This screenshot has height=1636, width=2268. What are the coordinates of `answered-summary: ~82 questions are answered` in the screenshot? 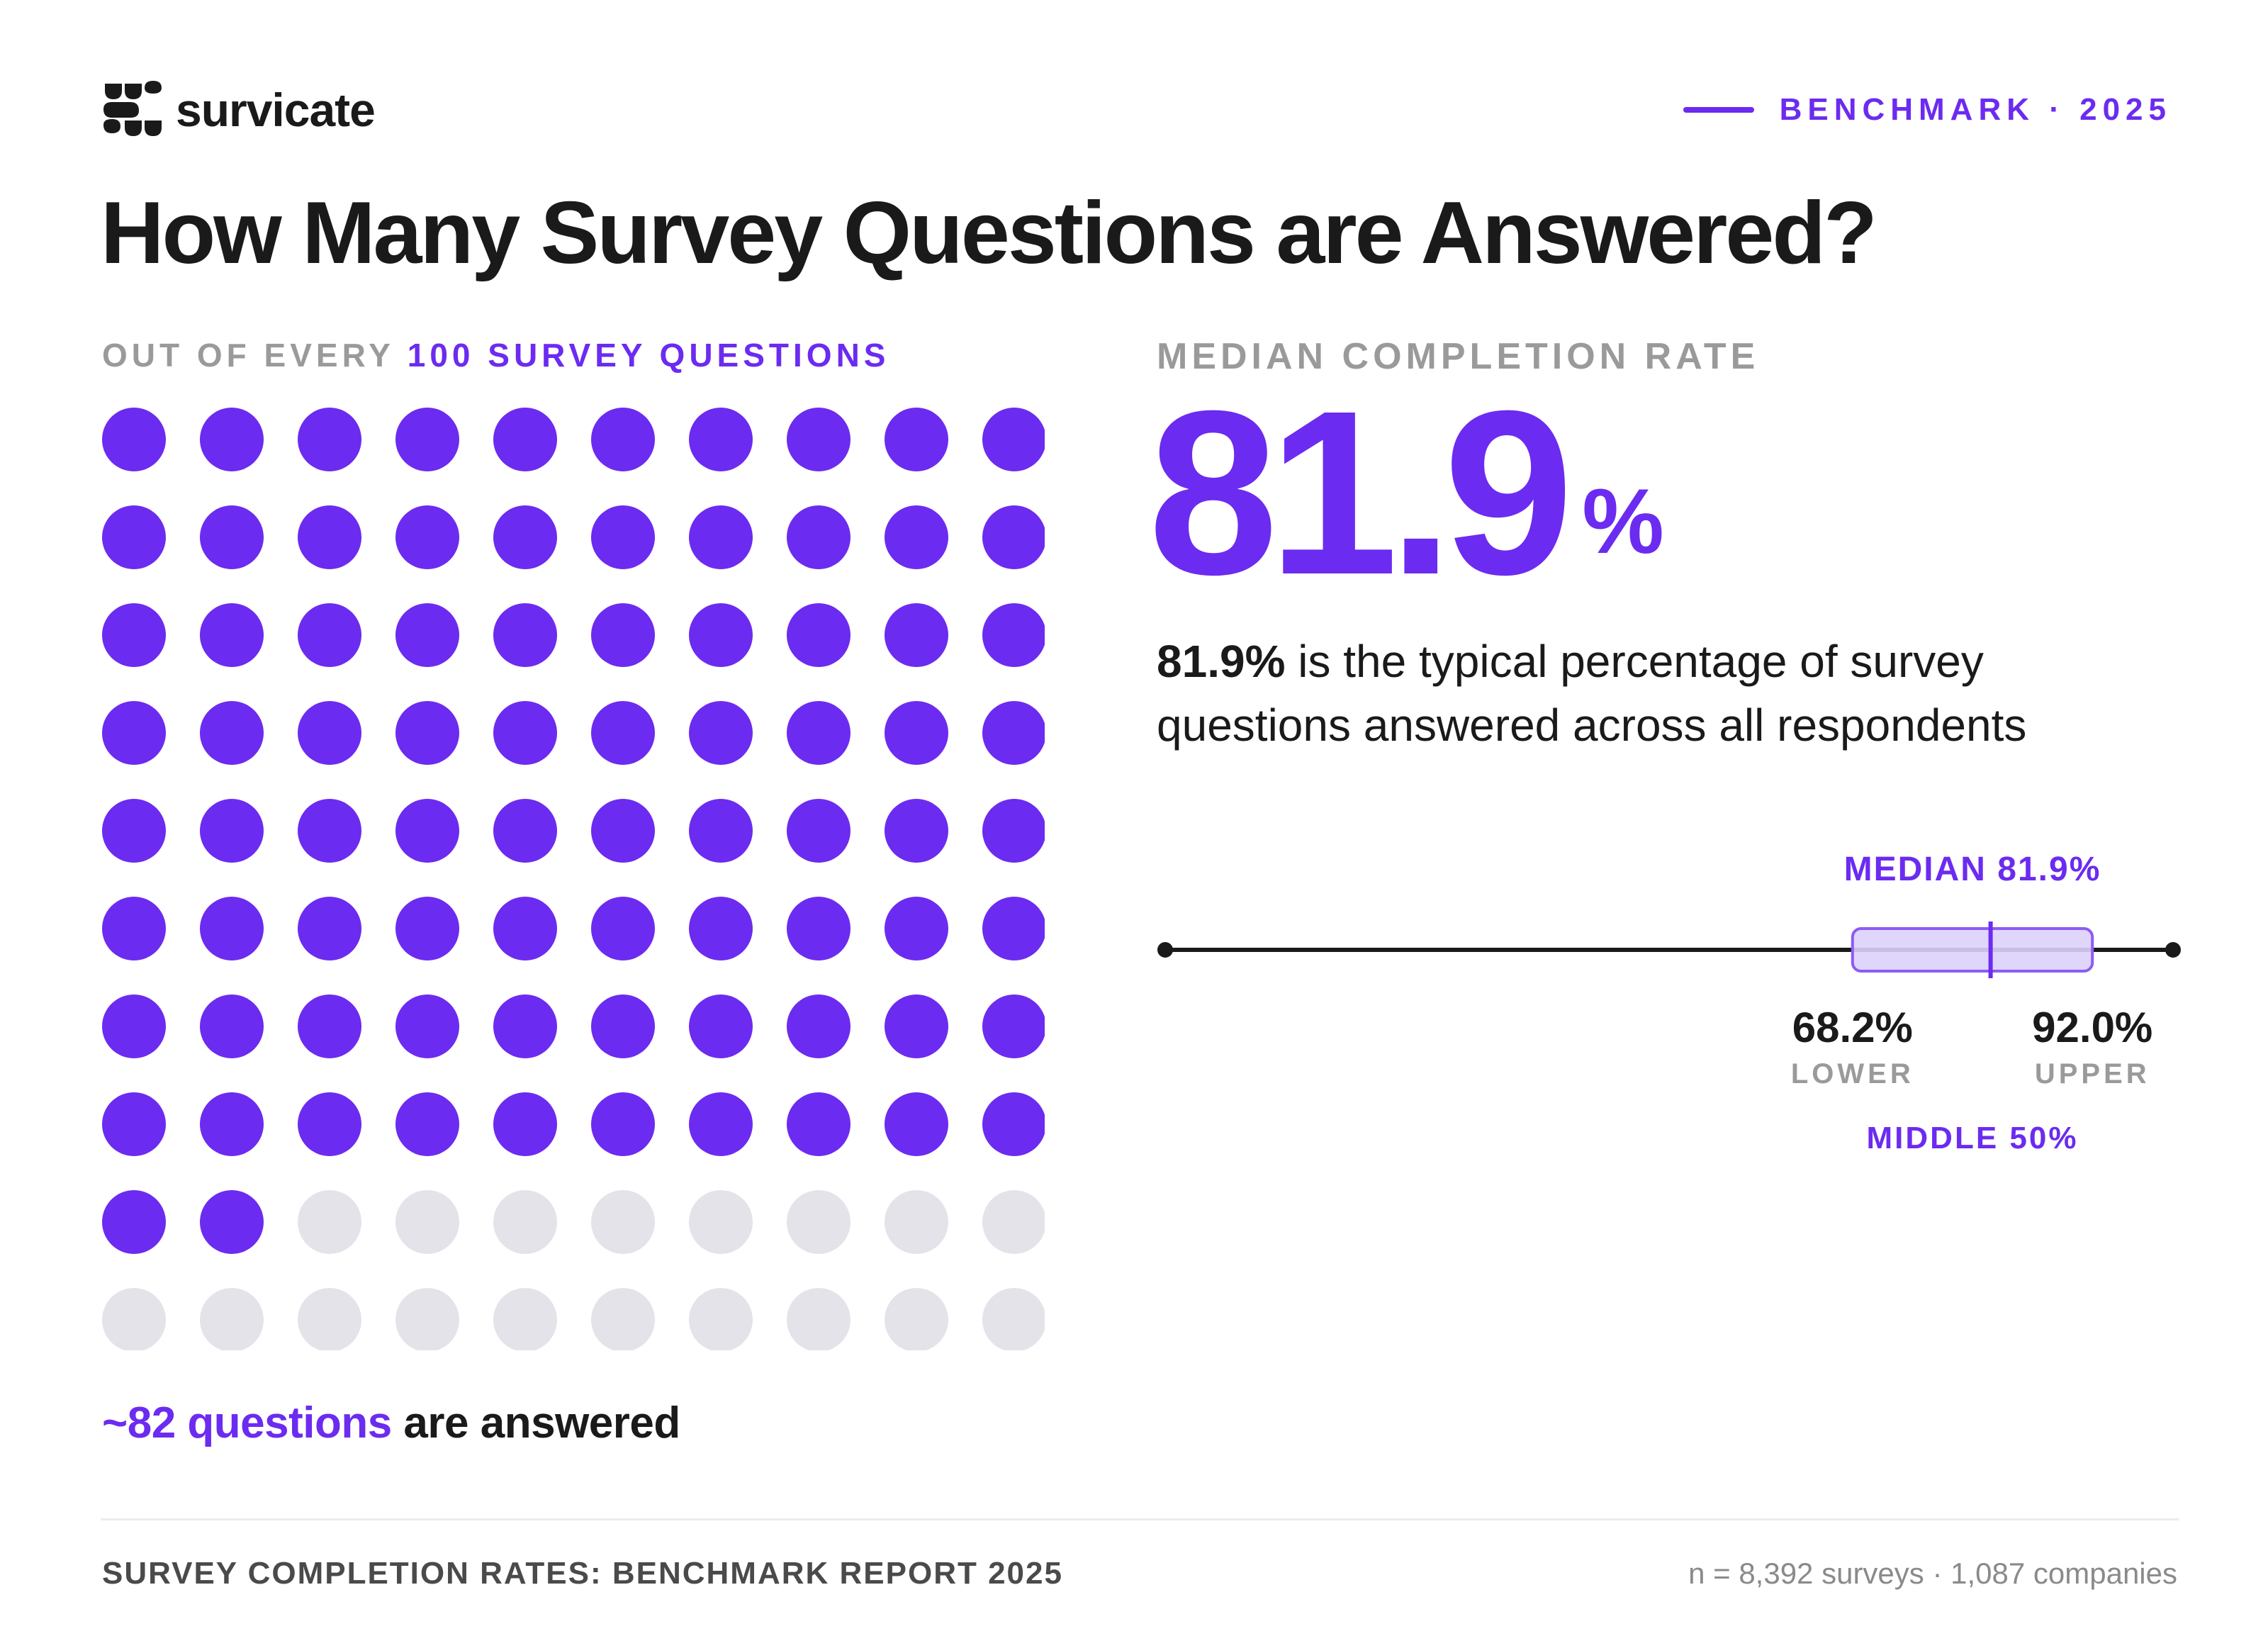 It's located at (391, 1423).